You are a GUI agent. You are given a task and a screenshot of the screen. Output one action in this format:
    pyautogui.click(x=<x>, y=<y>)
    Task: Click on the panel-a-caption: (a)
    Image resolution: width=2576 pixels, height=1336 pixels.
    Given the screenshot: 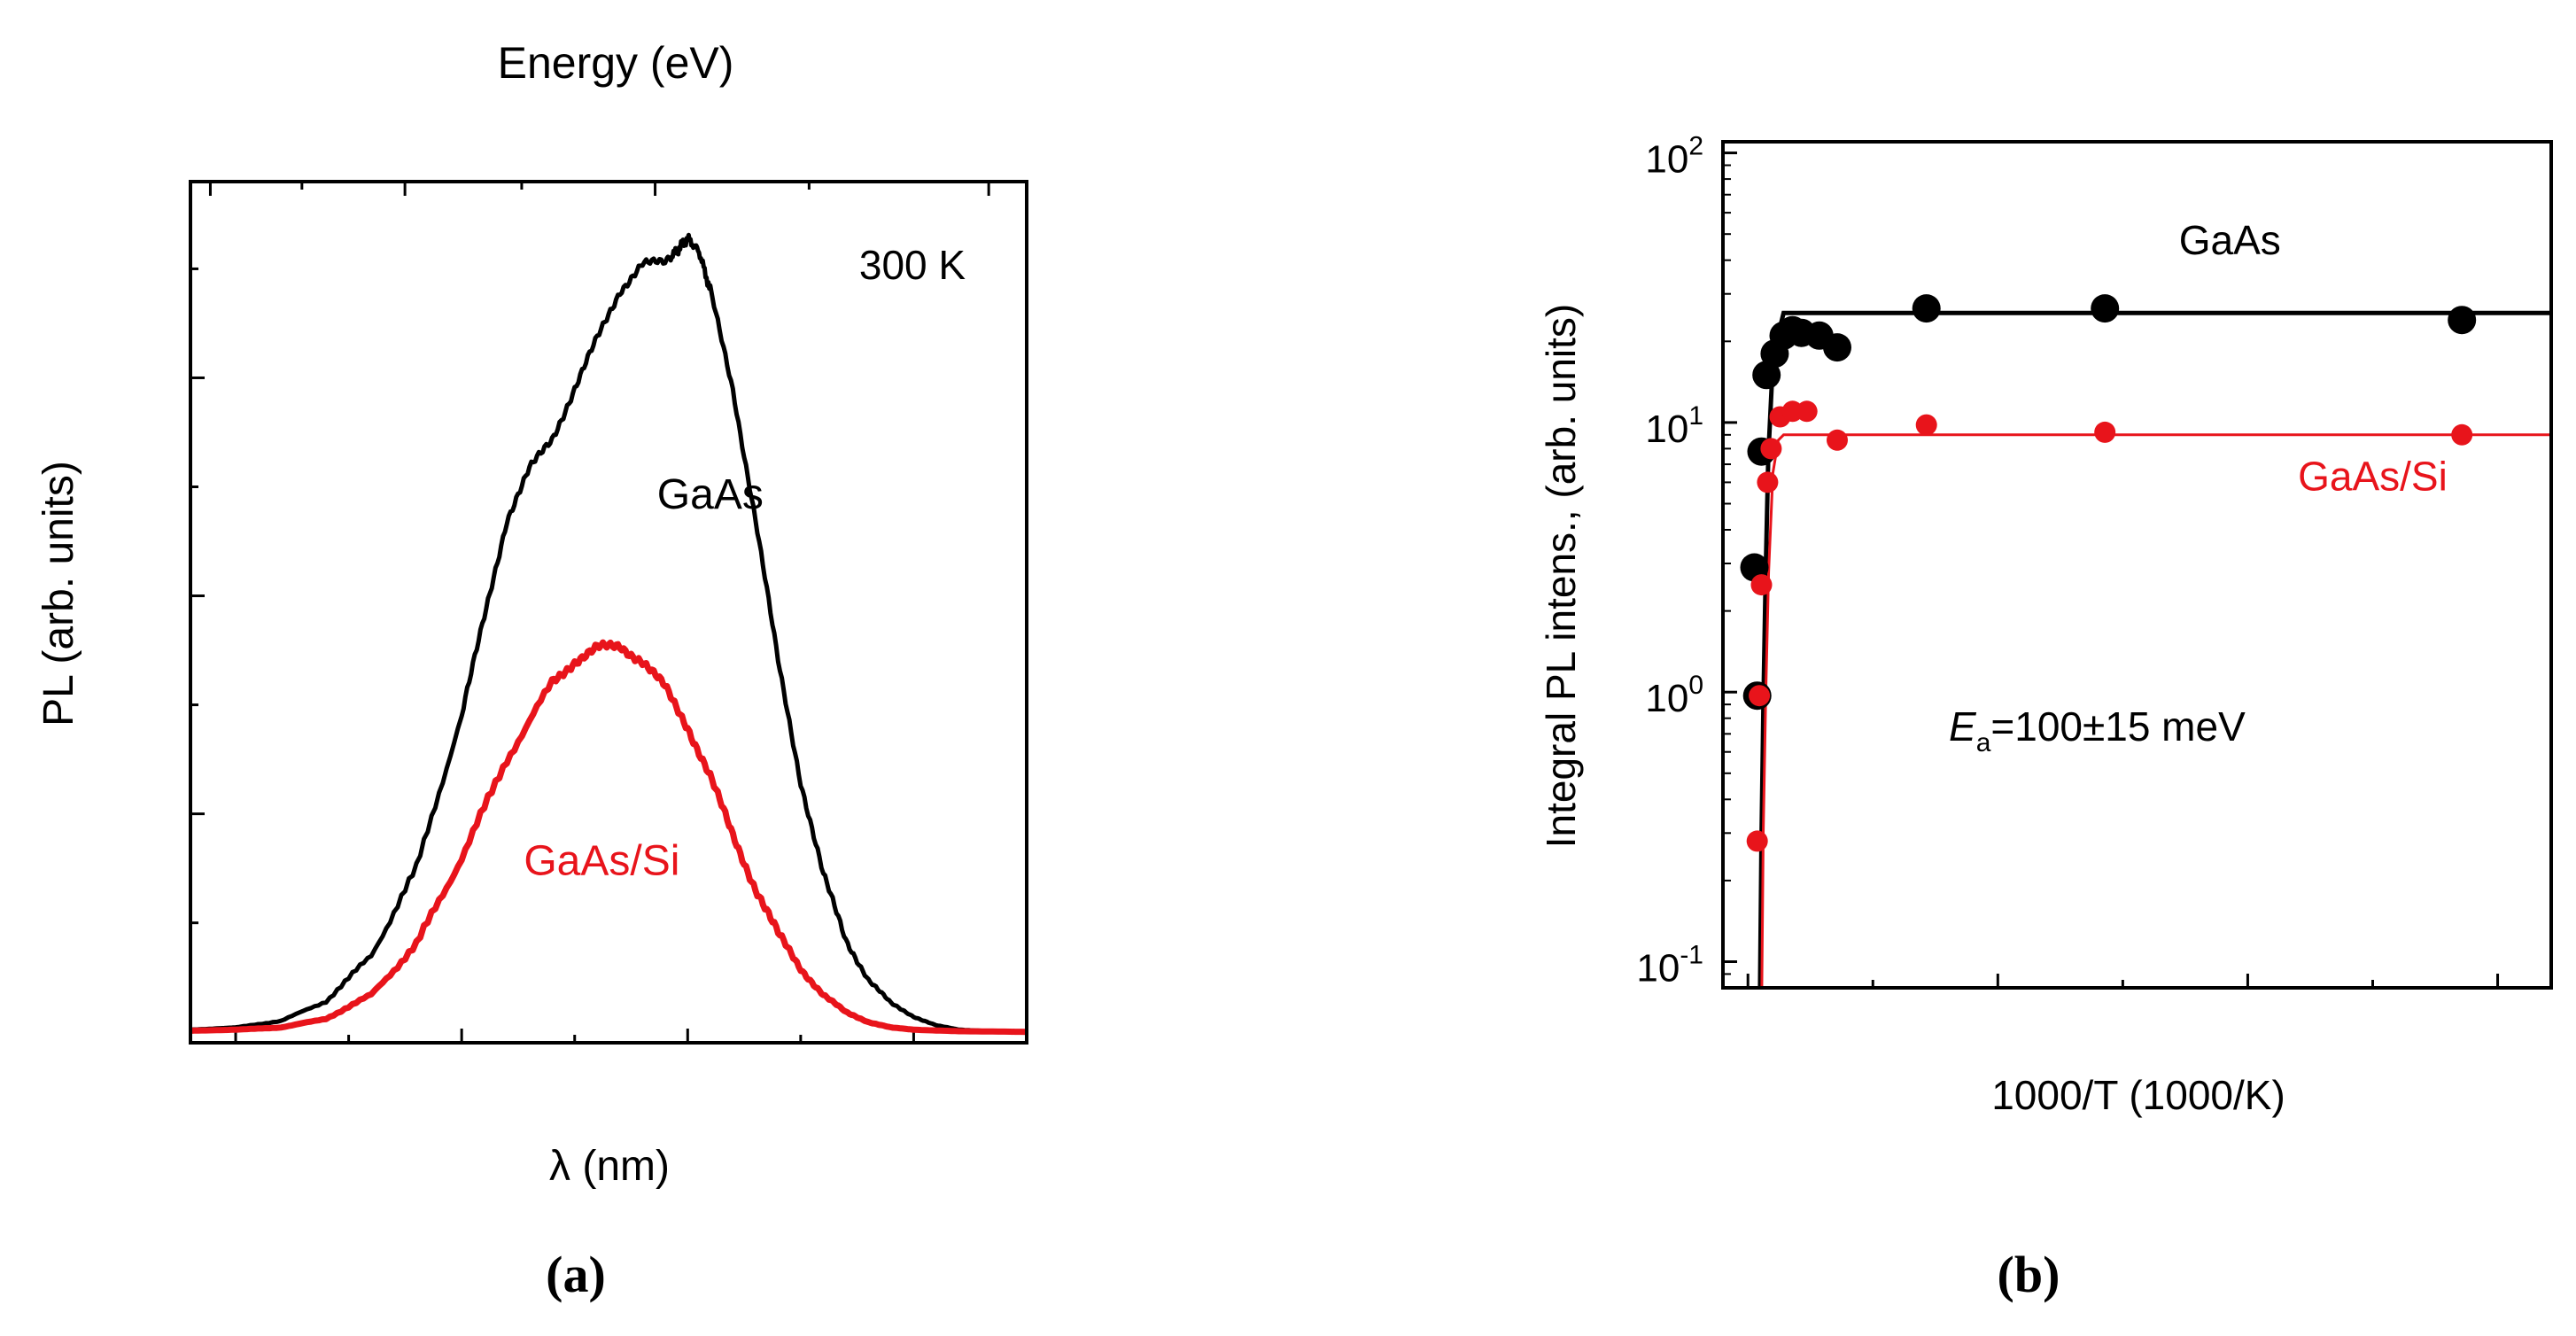 What is the action you would take?
    pyautogui.click(x=576, y=1274)
    